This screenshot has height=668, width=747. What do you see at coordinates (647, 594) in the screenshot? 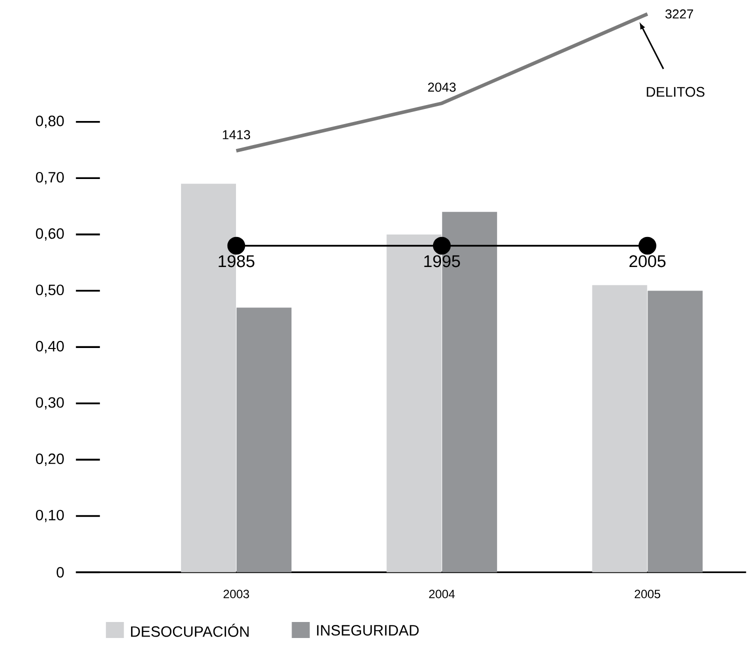
I see `x-tick-label: 2005` at bounding box center [647, 594].